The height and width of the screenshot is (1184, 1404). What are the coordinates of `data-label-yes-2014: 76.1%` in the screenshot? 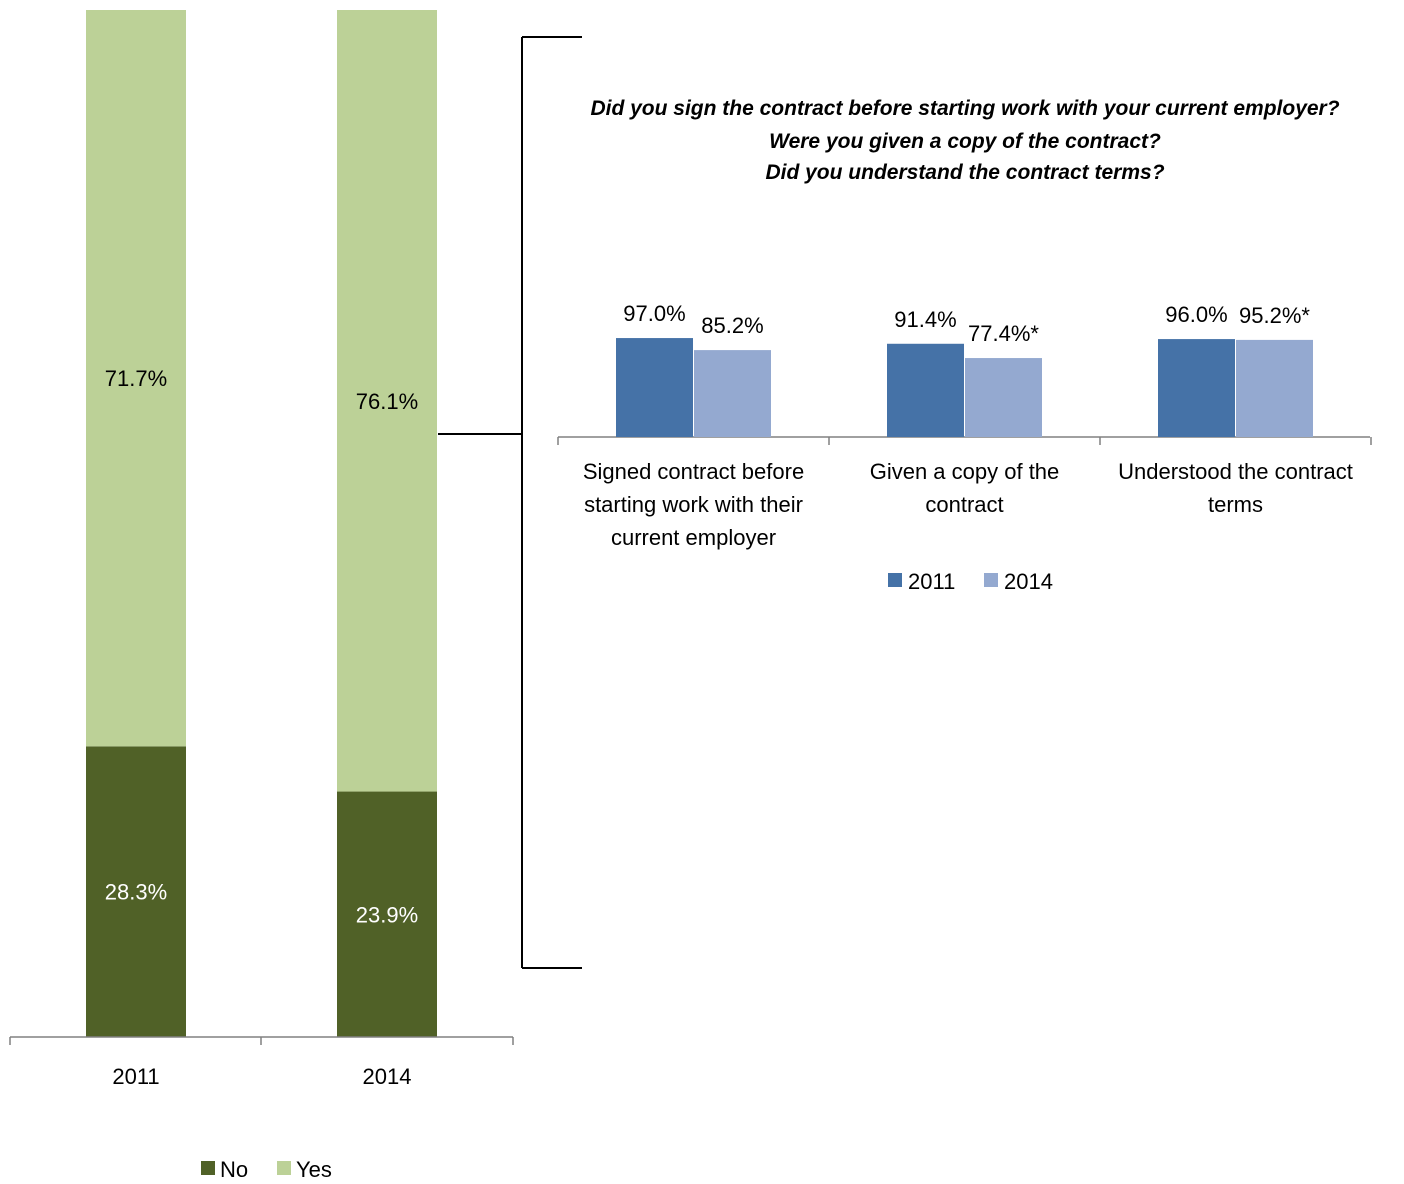 It's located at (387, 401).